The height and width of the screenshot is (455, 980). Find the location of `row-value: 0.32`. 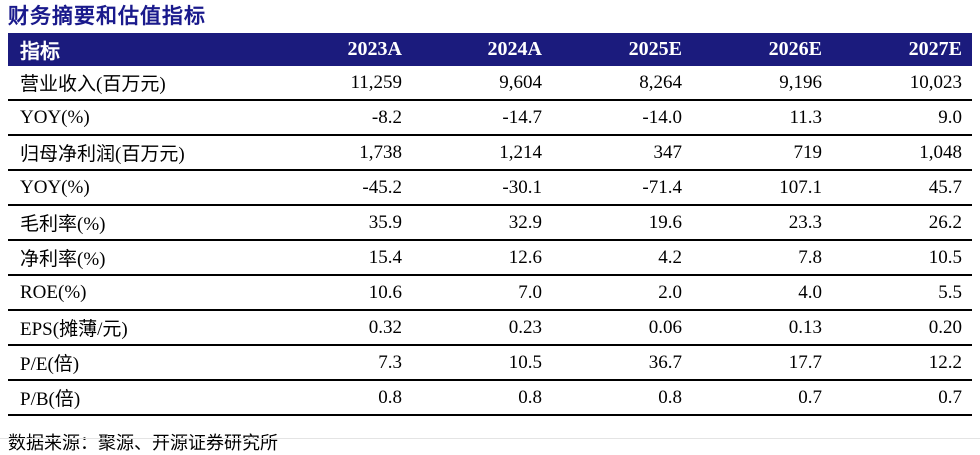

row-value: 0.32 is located at coordinates (342, 328).